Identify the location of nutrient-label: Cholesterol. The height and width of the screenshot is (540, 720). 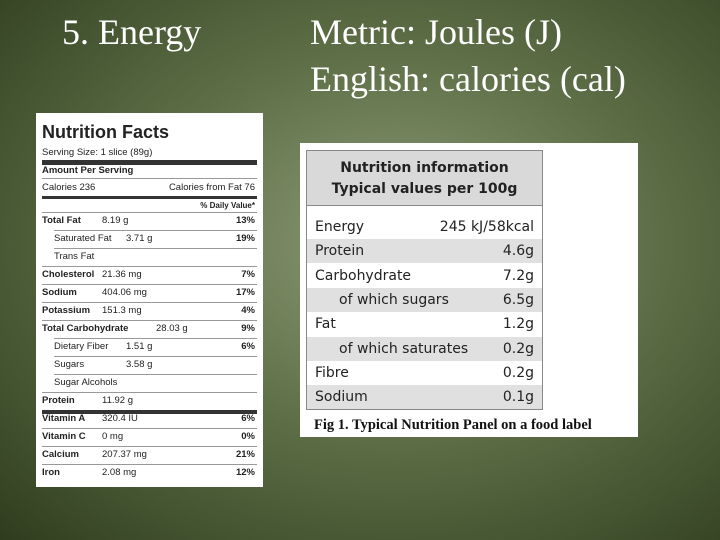
(68, 274).